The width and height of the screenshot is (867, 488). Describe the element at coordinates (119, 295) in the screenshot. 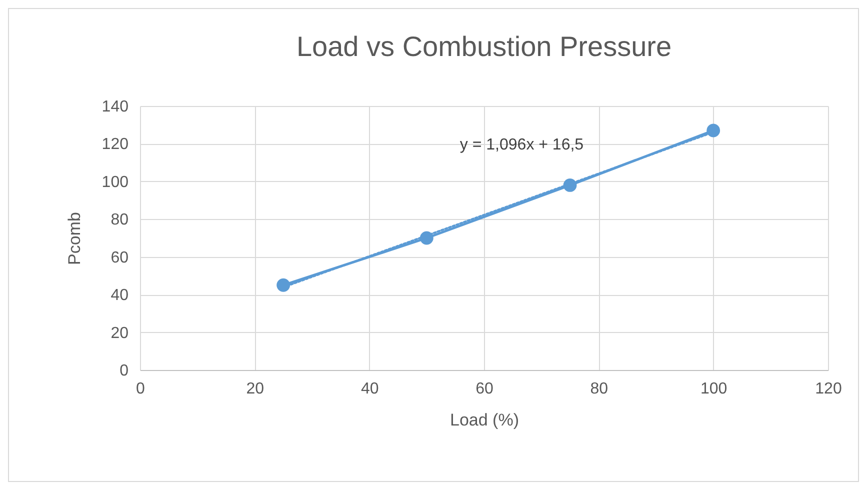

I see `y-tick-label: 40` at that location.